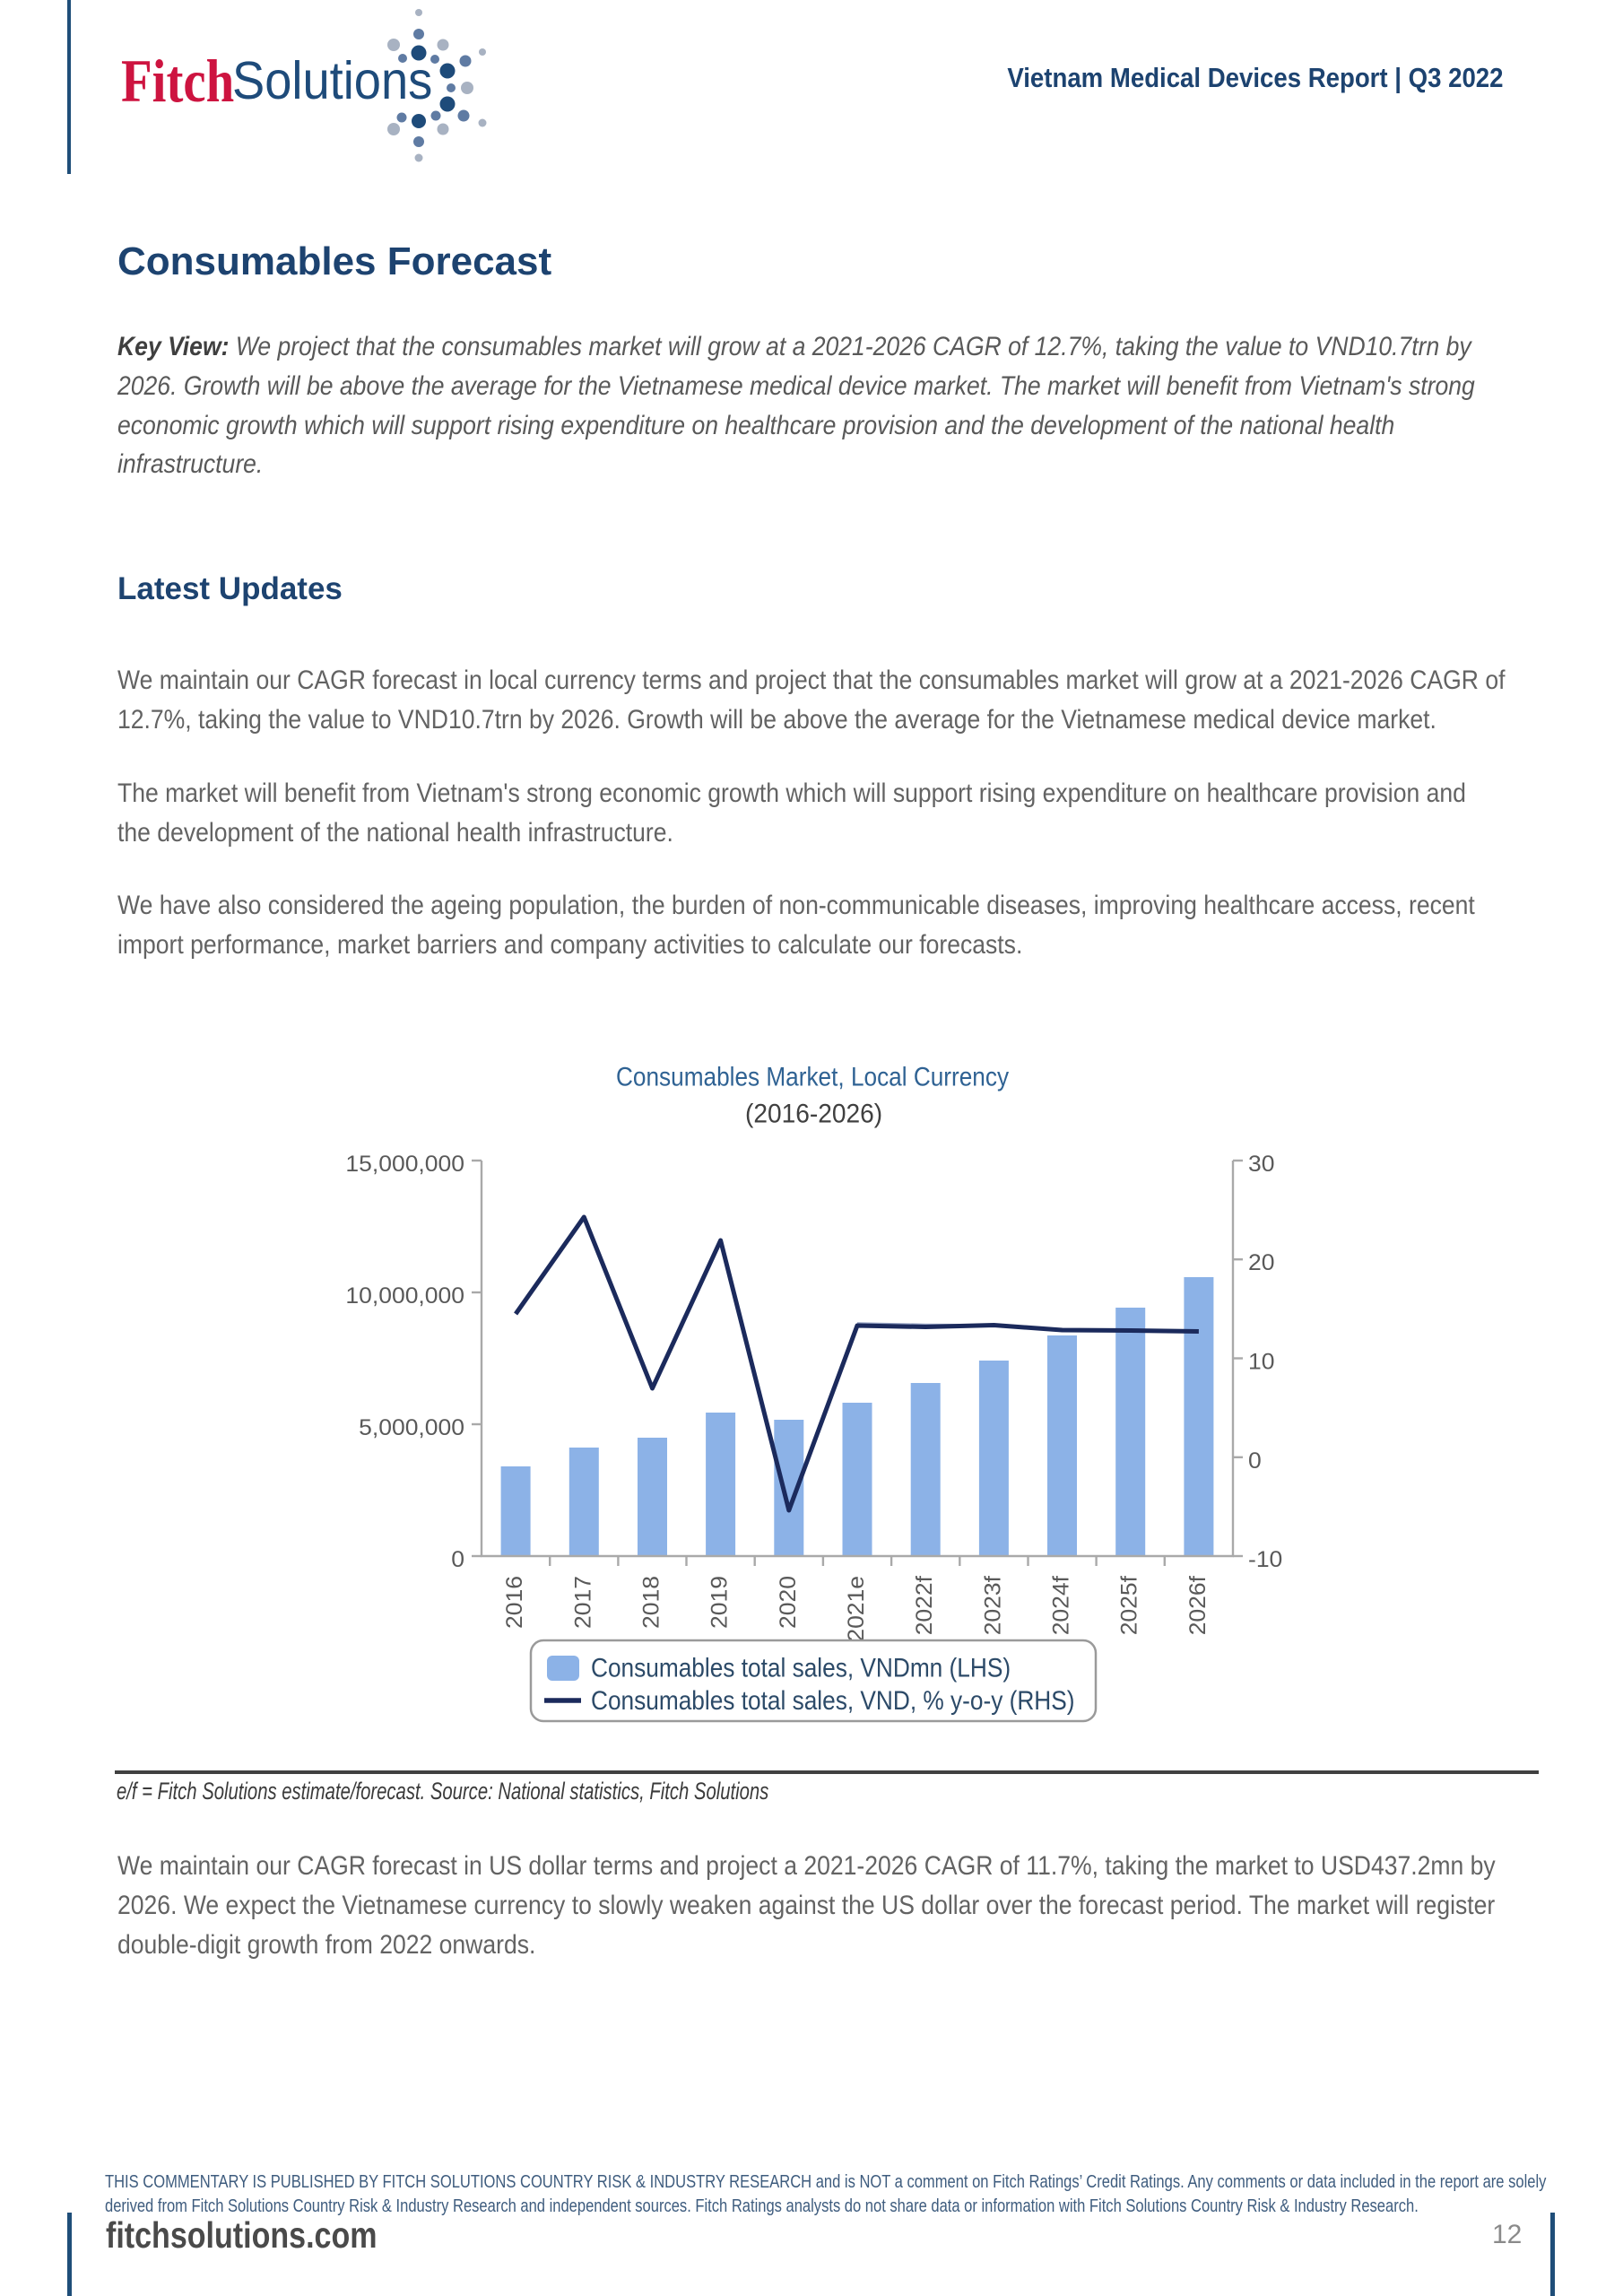 This screenshot has width=1623, height=2296. Describe the element at coordinates (812, 1076) in the screenshot. I see `svg-text:Consumables Market, Local Curr: Consumables Market, Local Currency` at that location.